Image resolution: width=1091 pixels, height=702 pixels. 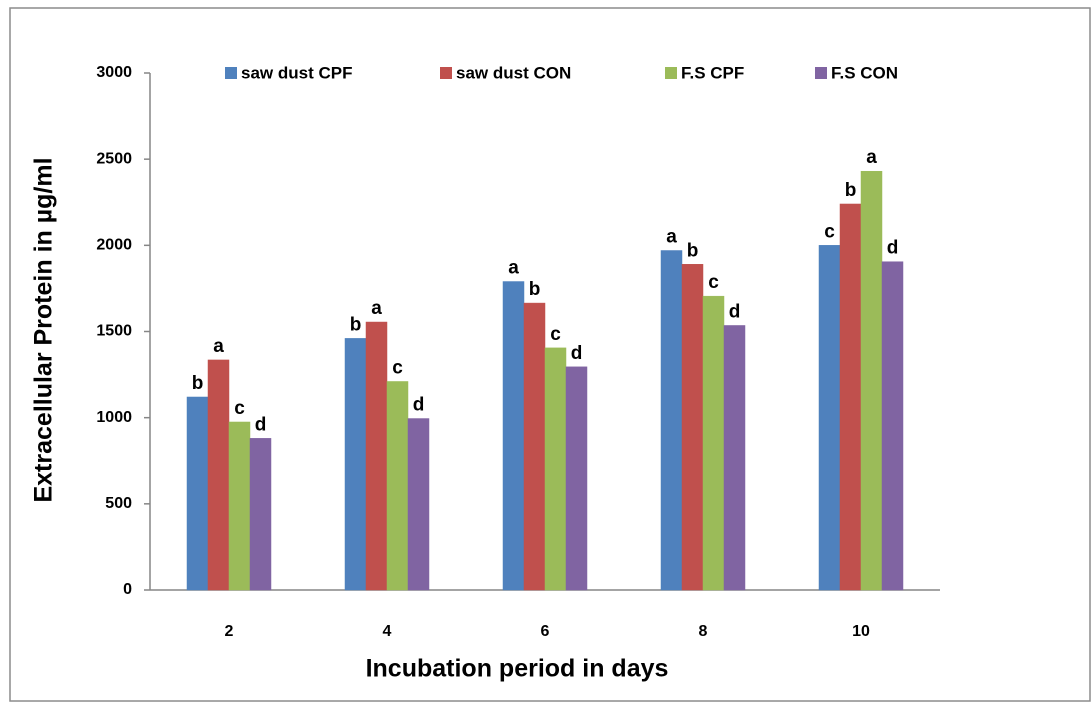 I want to click on x-tick-label: 8, so click(x=703, y=631).